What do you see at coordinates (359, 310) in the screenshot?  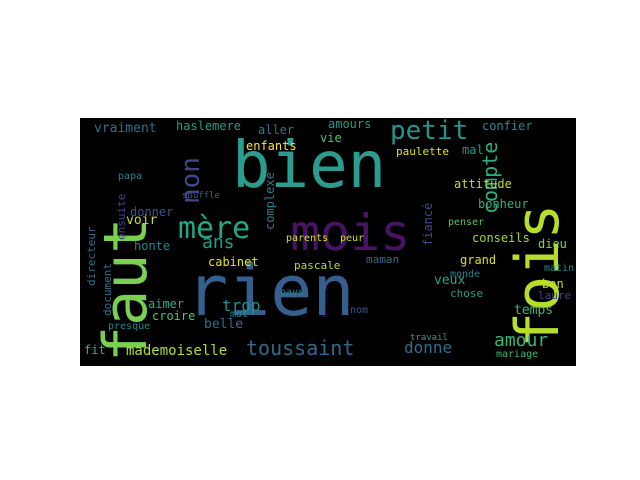 I see `word-nom: nom` at bounding box center [359, 310].